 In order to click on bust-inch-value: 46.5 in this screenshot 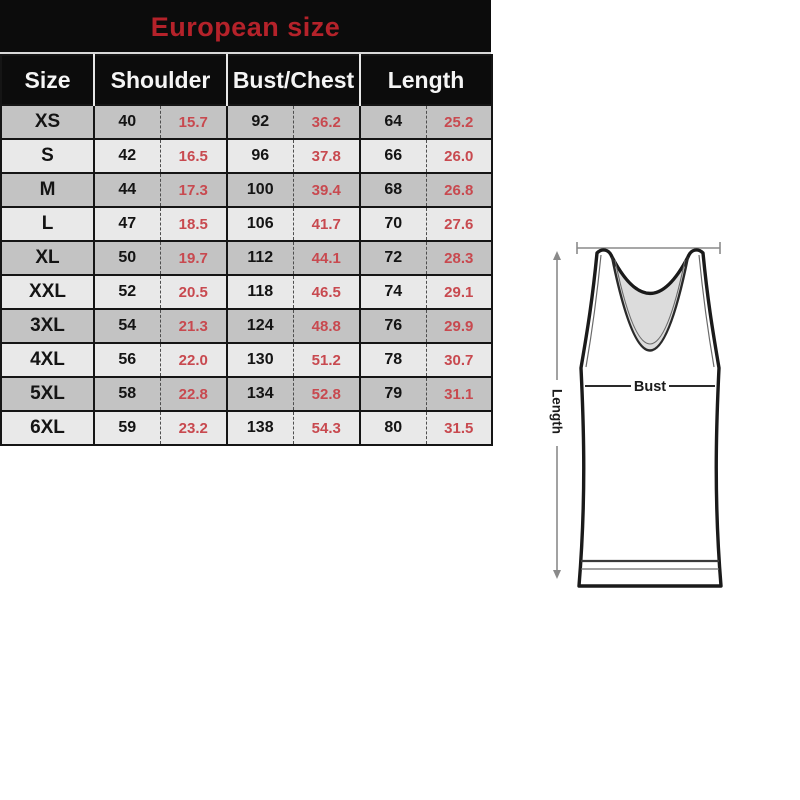, I will do `click(326, 291)`.